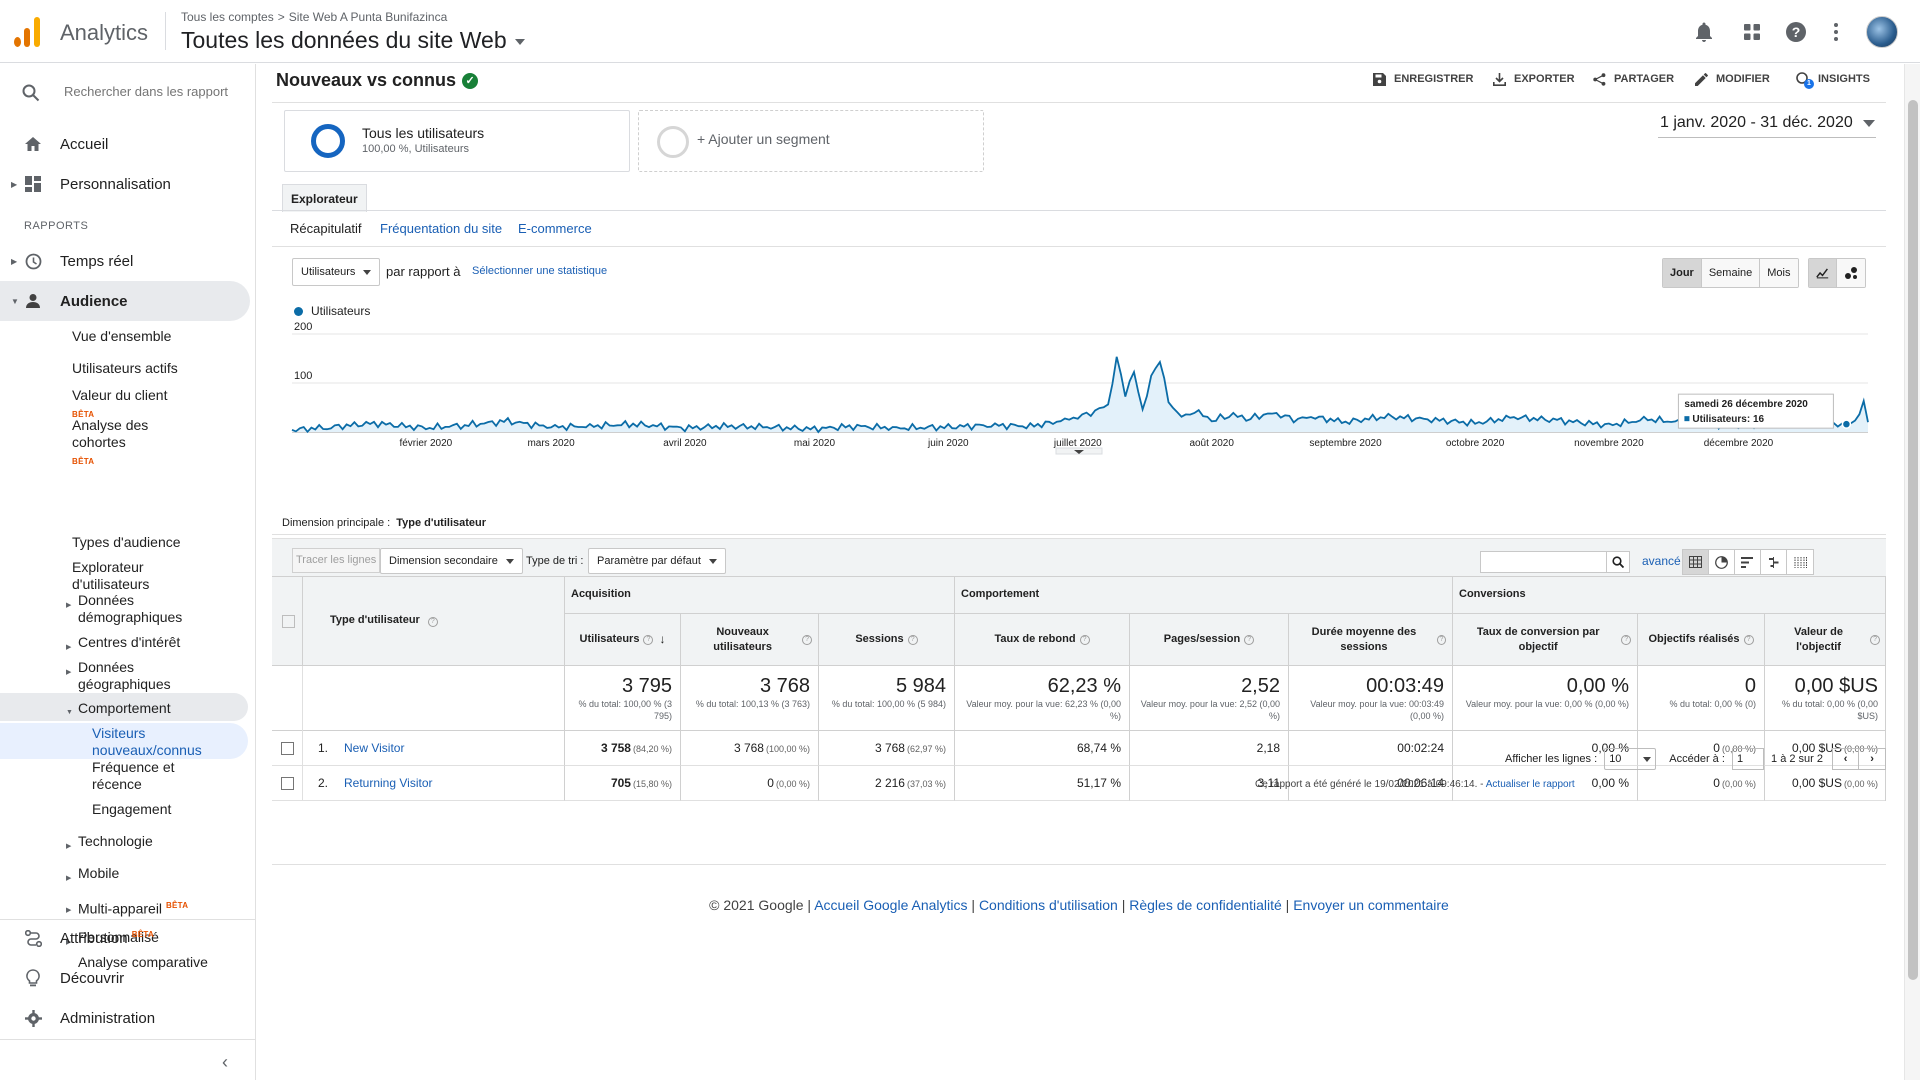 The height and width of the screenshot is (1080, 1920). What do you see at coordinates (1732, 79) in the screenshot?
I see `edit-button: MODIFIER` at bounding box center [1732, 79].